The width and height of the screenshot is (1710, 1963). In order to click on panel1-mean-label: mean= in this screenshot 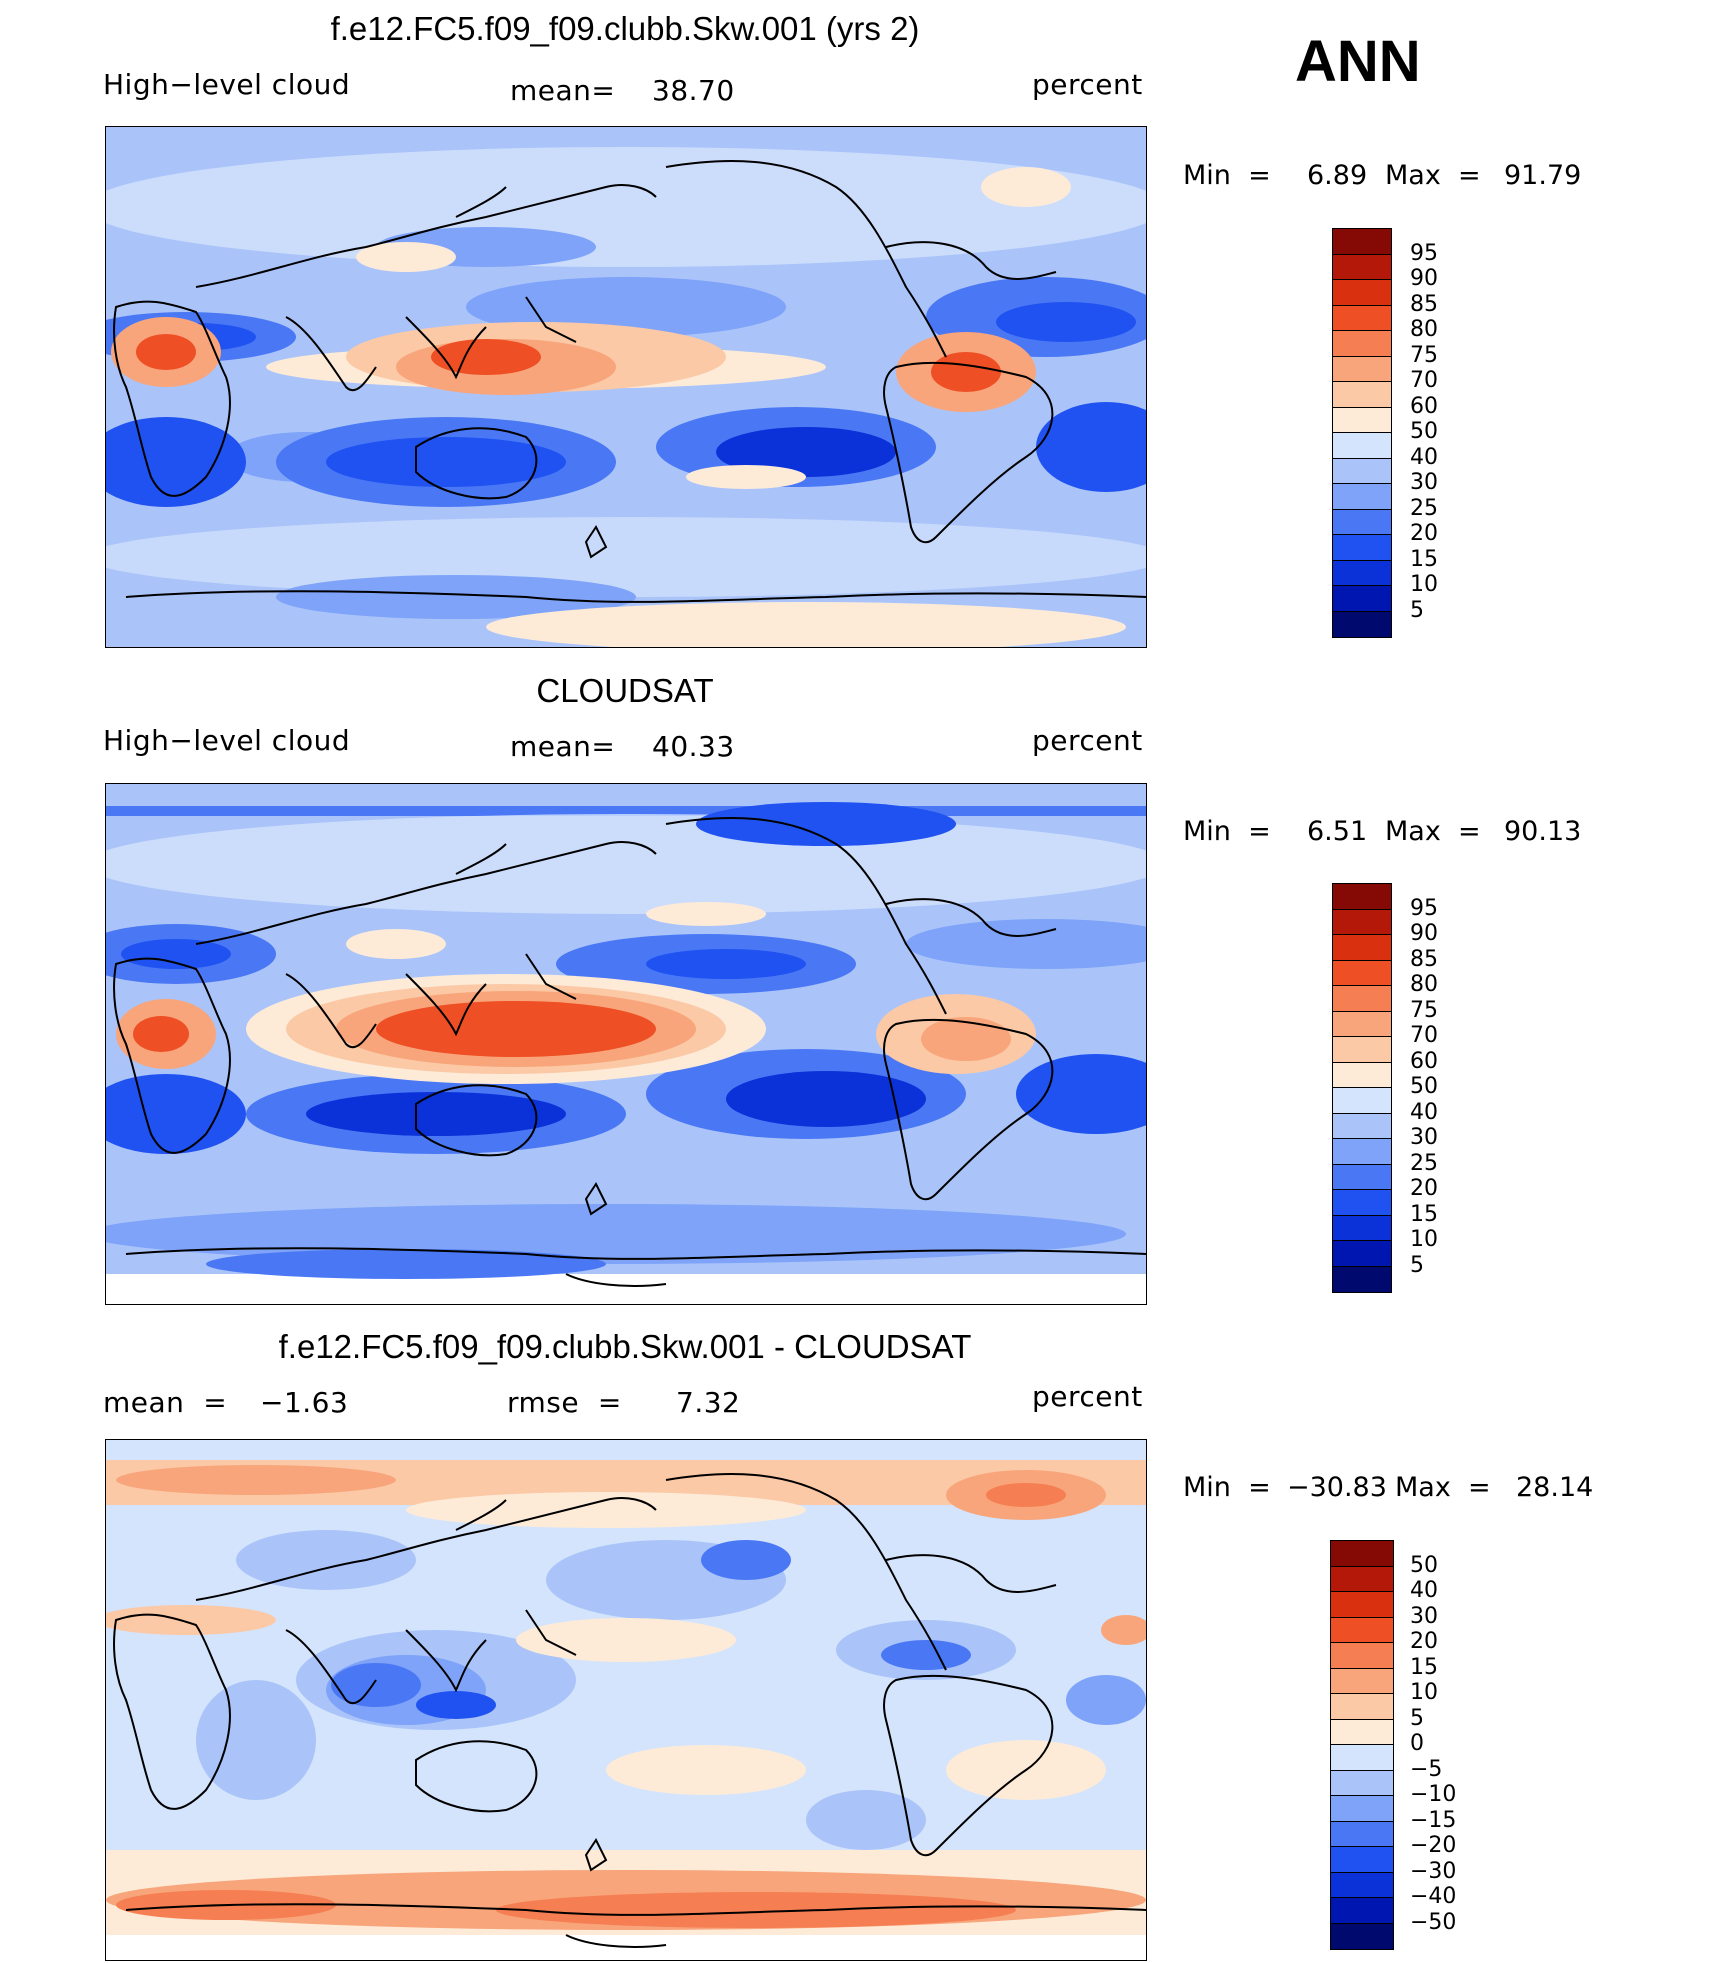, I will do `click(563, 90)`.